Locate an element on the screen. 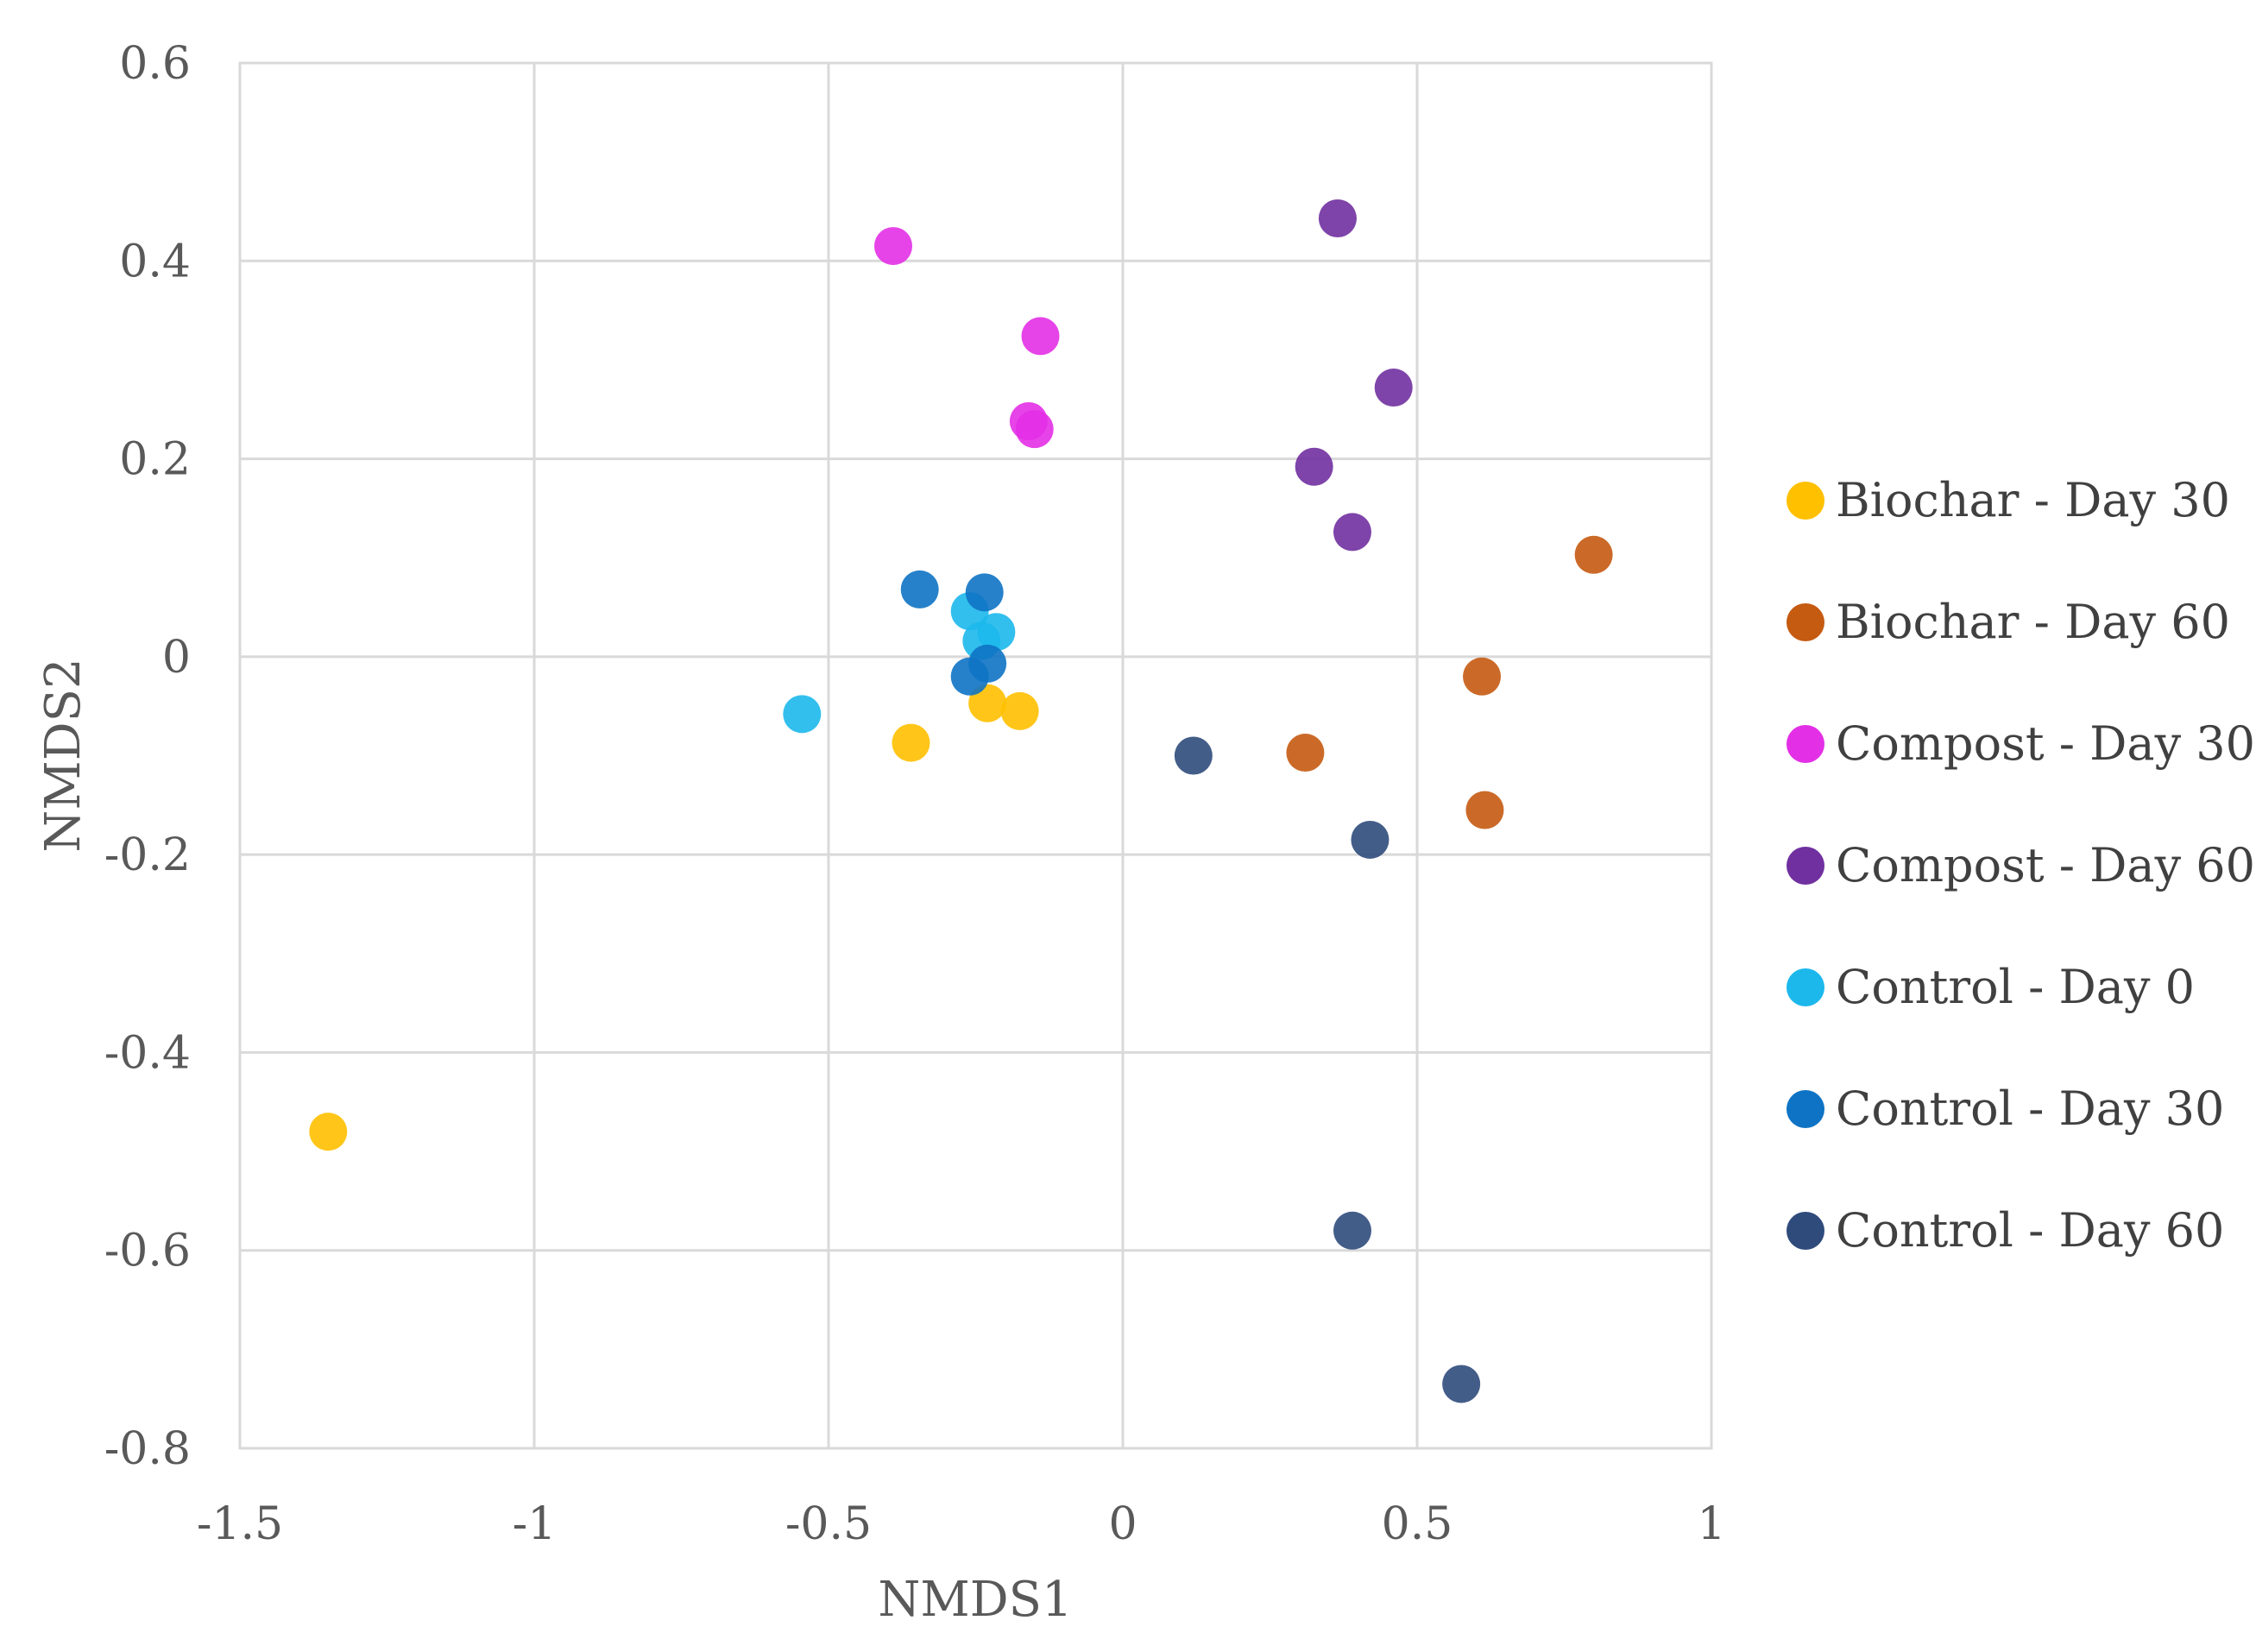 The height and width of the screenshot is (1652, 2256). legend-label: Compost - Day 60 is located at coordinates (2046, 865).